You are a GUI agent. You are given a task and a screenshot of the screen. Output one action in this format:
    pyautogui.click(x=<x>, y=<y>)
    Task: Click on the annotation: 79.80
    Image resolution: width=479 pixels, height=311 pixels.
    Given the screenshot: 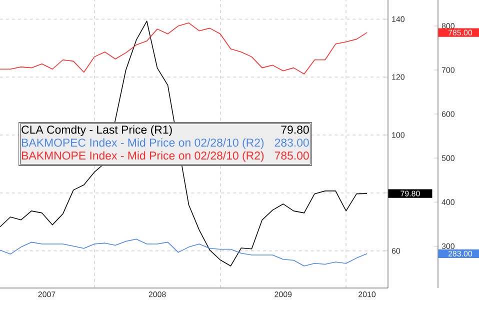 What is the action you would take?
    pyautogui.click(x=295, y=130)
    